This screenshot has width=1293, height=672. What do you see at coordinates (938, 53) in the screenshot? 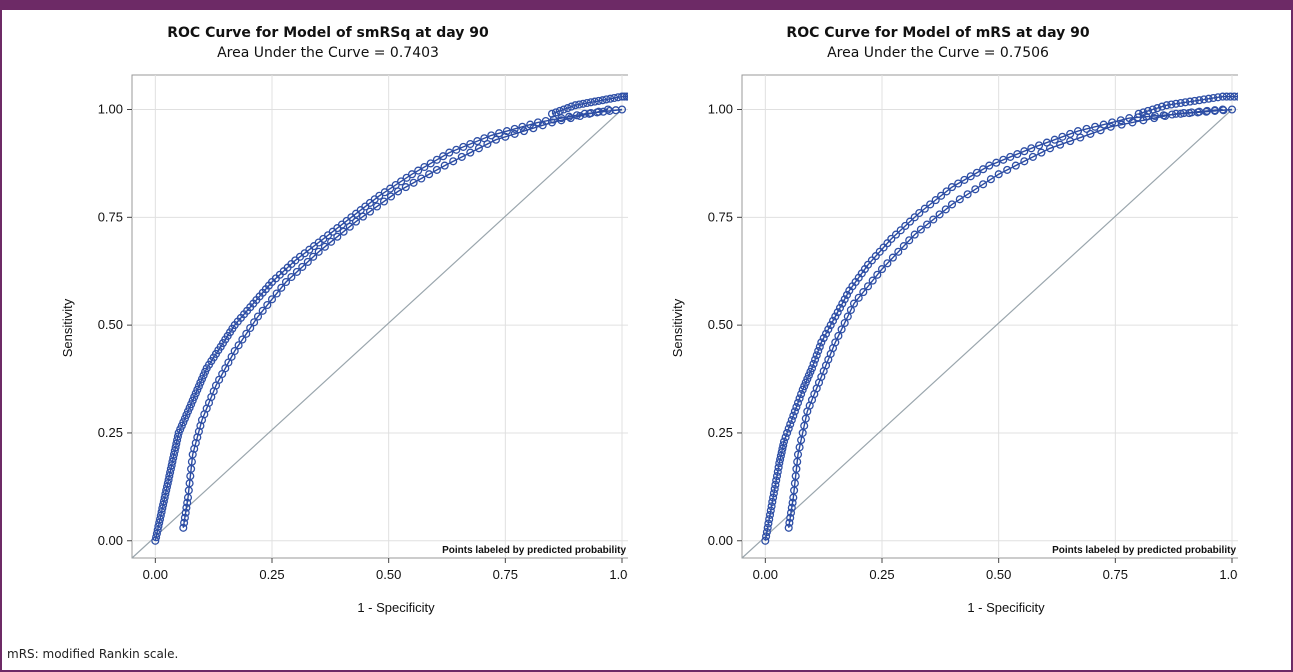
I see `chart-subtitle: Area Under the Curve = 0.7506` at bounding box center [938, 53].